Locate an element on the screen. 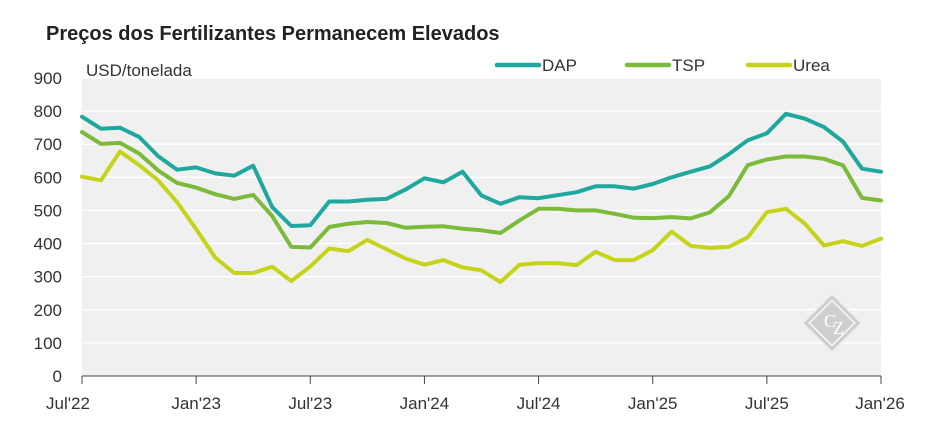 This screenshot has height=443, width=943. y-tick-label: 100 is located at coordinates (48, 343).